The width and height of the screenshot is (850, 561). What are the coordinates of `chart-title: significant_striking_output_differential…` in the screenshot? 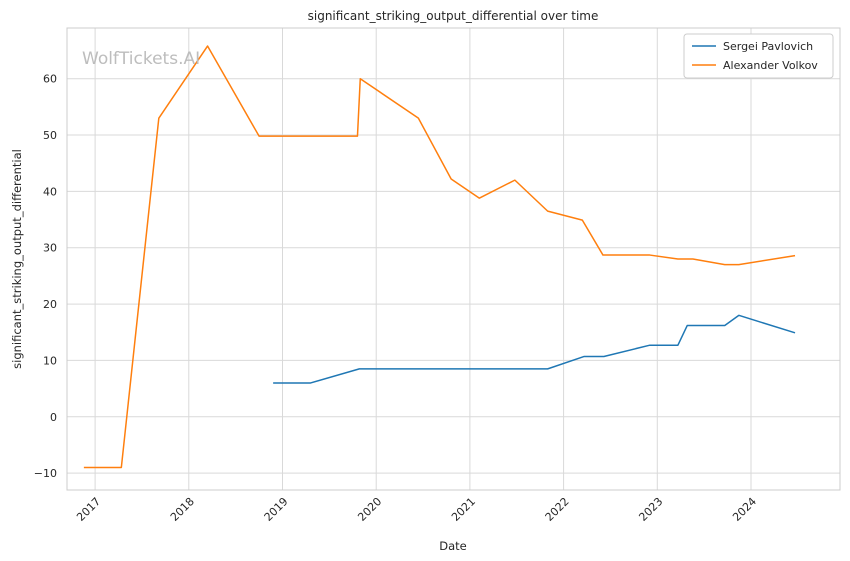 It's located at (453, 16).